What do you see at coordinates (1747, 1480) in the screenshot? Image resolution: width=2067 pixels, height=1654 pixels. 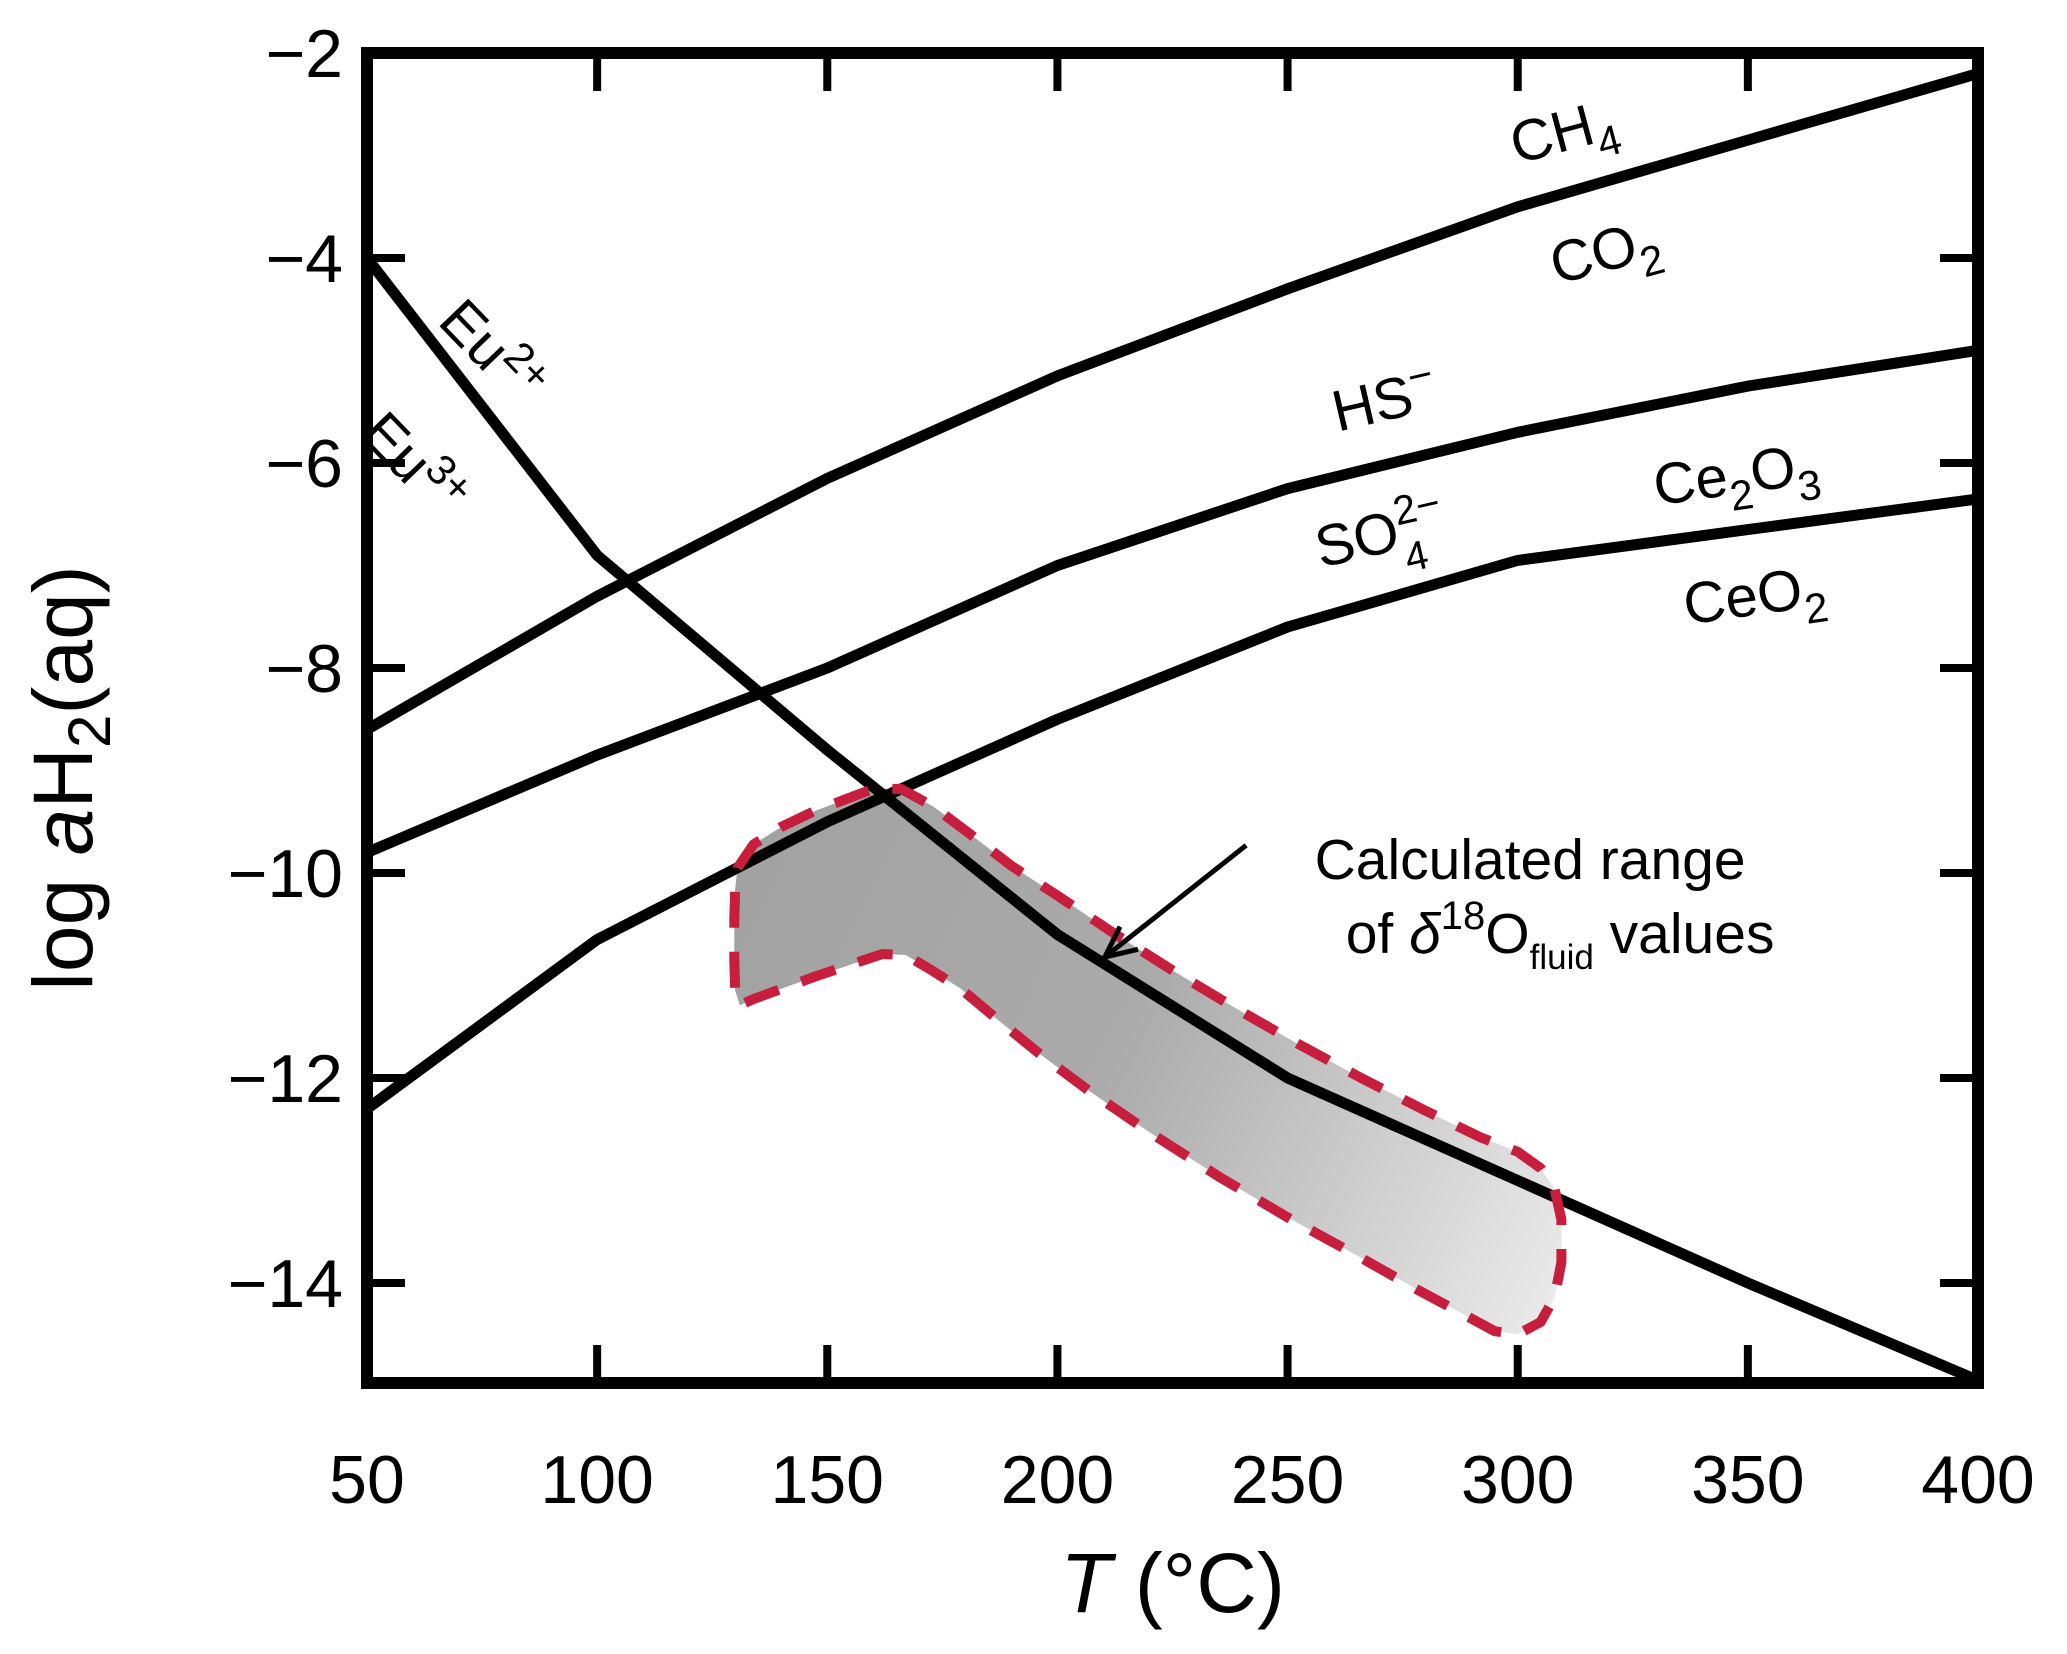 I see `x-tick-label: 350` at bounding box center [1747, 1480].